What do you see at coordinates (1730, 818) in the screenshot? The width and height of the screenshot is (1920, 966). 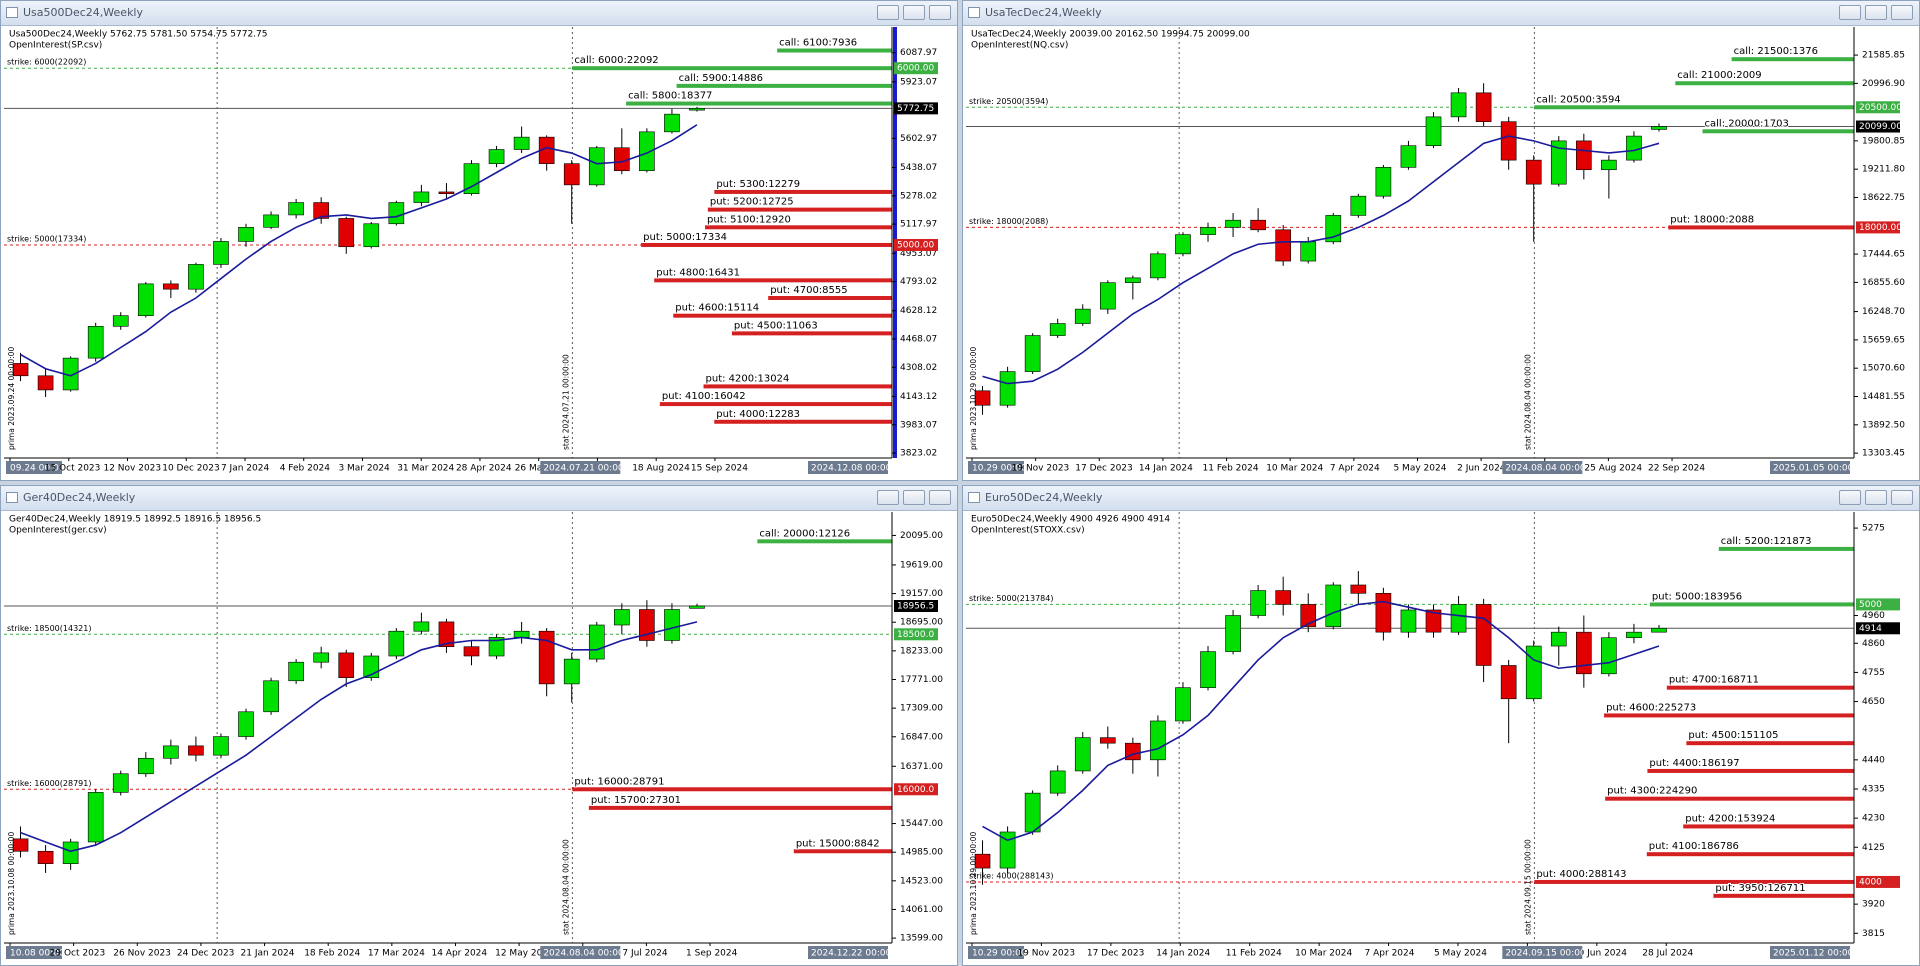 I see `open-interest-label: put: 4200:153924` at bounding box center [1730, 818].